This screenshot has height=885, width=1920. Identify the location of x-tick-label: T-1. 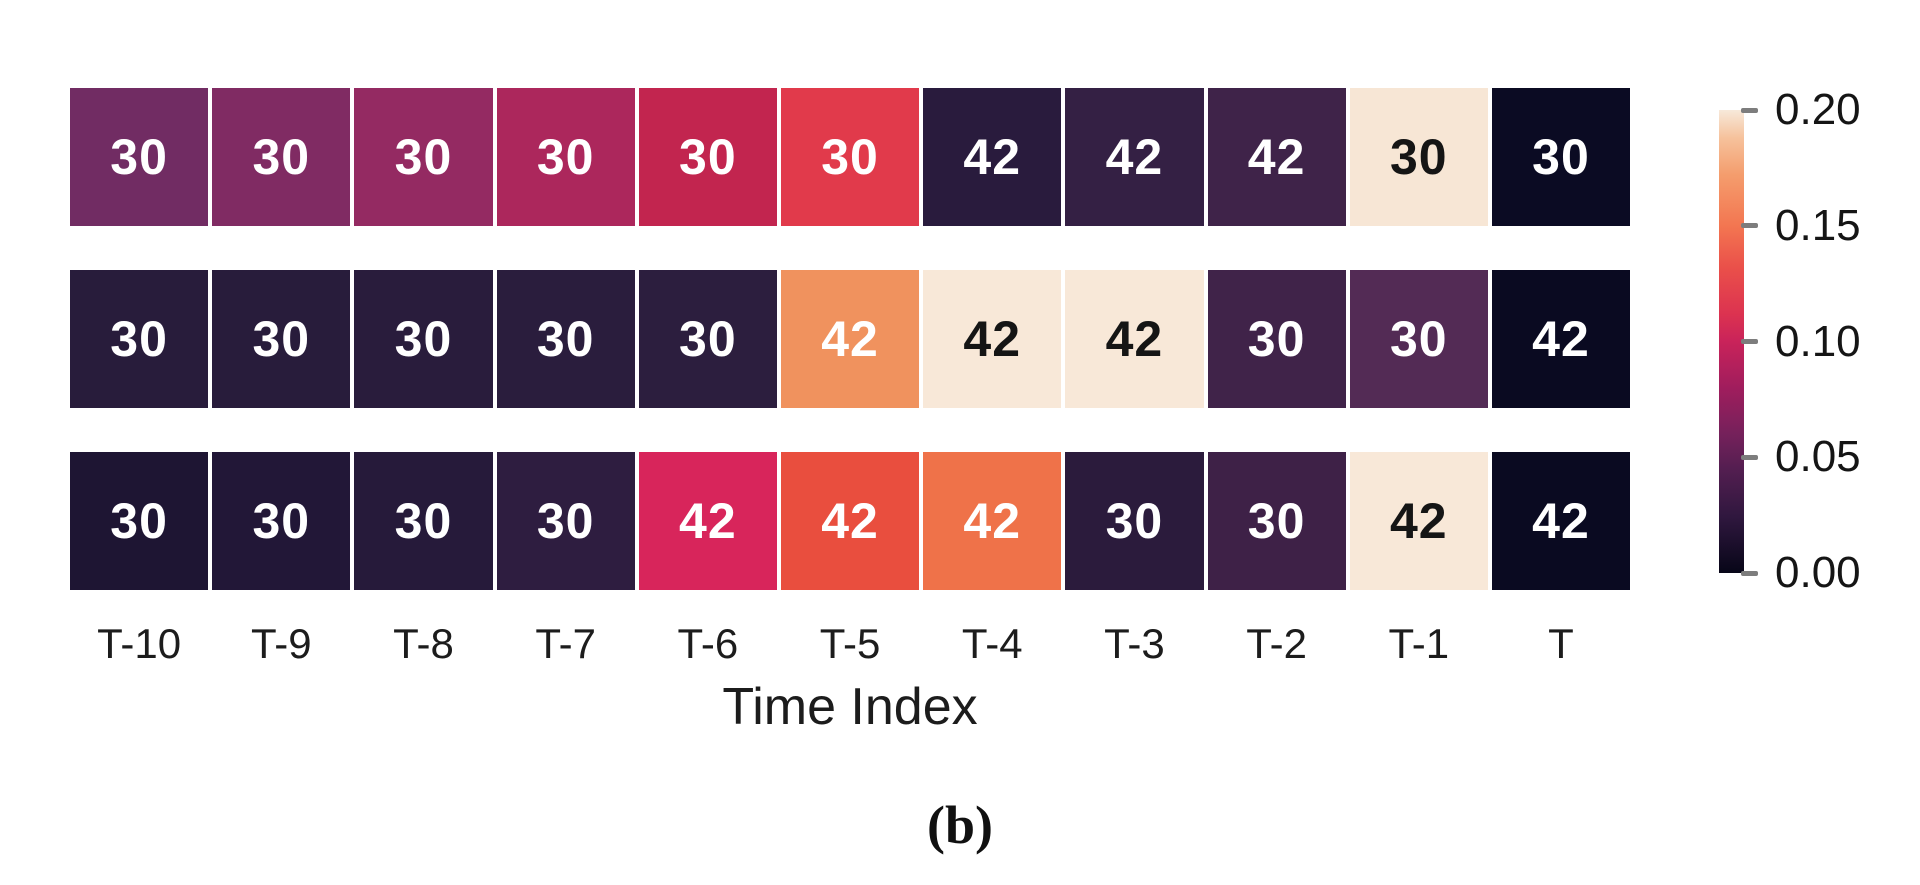
(1419, 643).